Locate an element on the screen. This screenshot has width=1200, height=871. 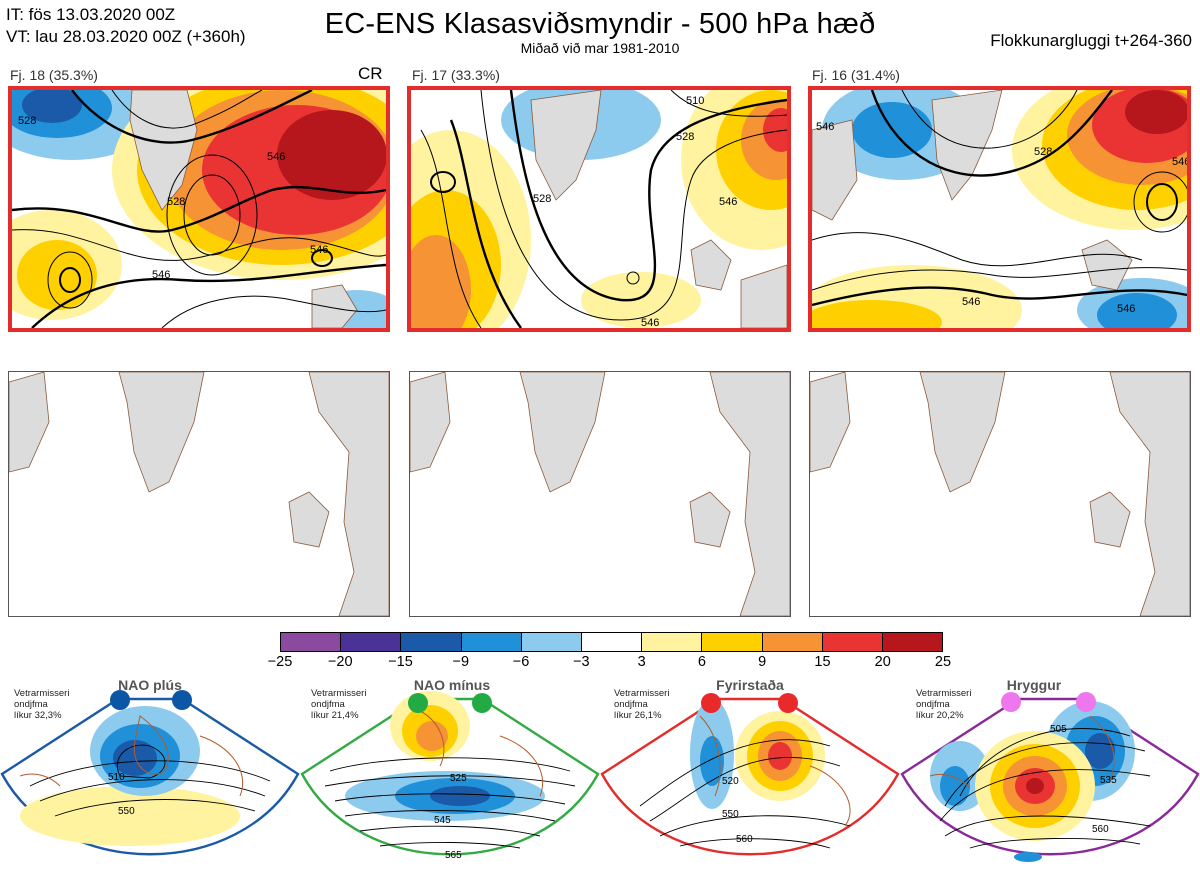
contour-labels: 510 528 546 528 546 is located at coordinates (635, 211).